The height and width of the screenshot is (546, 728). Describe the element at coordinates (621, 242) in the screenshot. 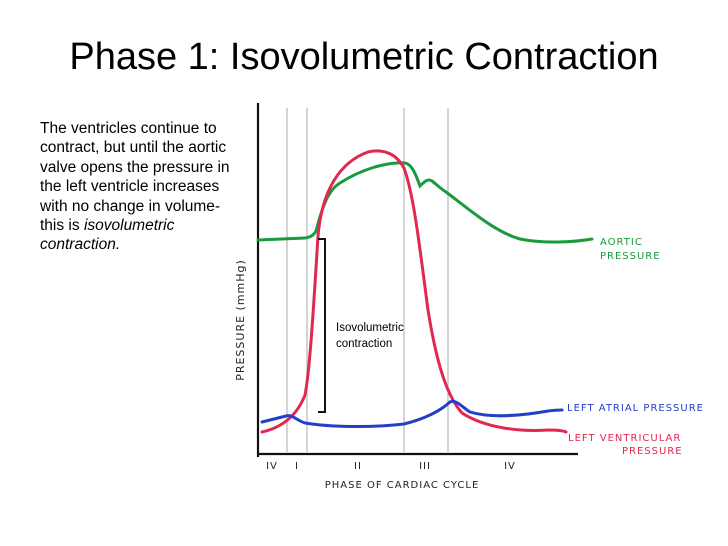

I see `aortic-label-line1: AORTIC` at that location.